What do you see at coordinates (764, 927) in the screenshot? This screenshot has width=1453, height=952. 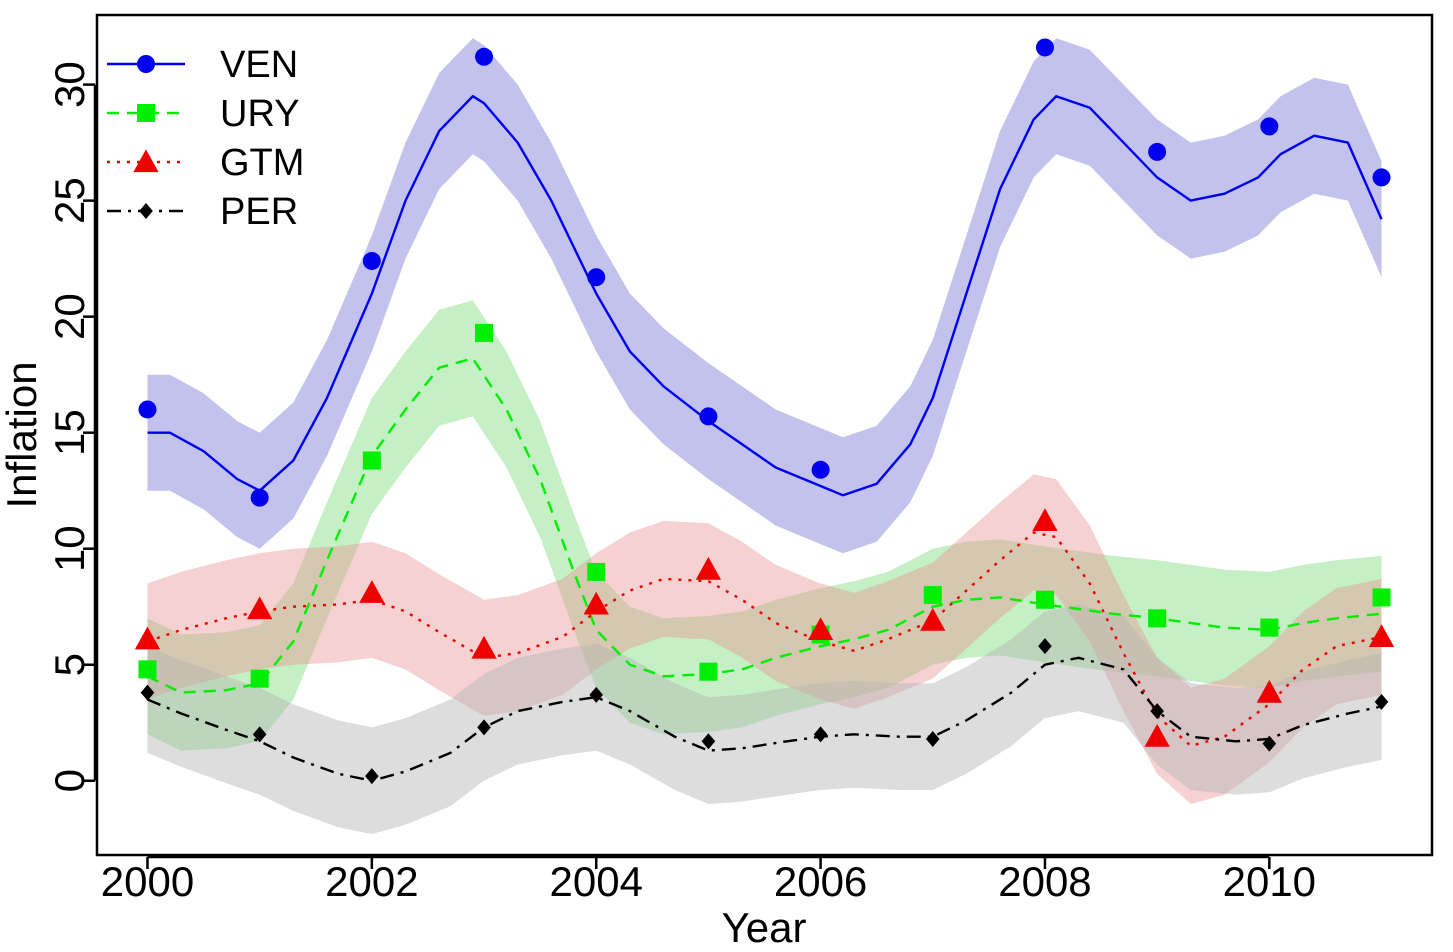 I see `x-axis-title: Year` at bounding box center [764, 927].